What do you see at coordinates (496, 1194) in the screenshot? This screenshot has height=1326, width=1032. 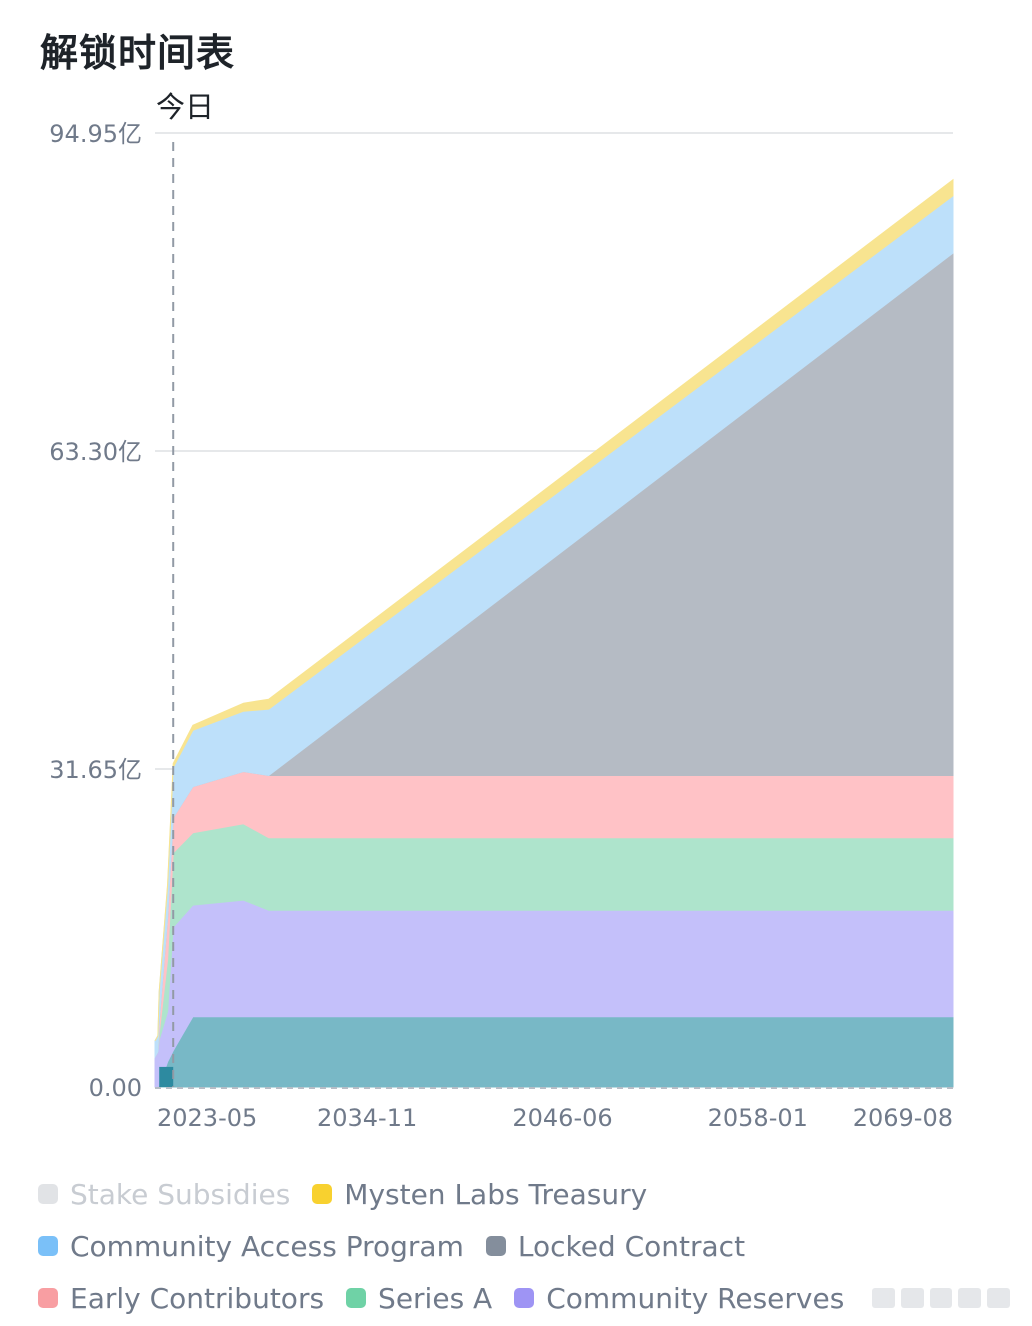 I see `legend-label: Mysten Labs Treasury` at bounding box center [496, 1194].